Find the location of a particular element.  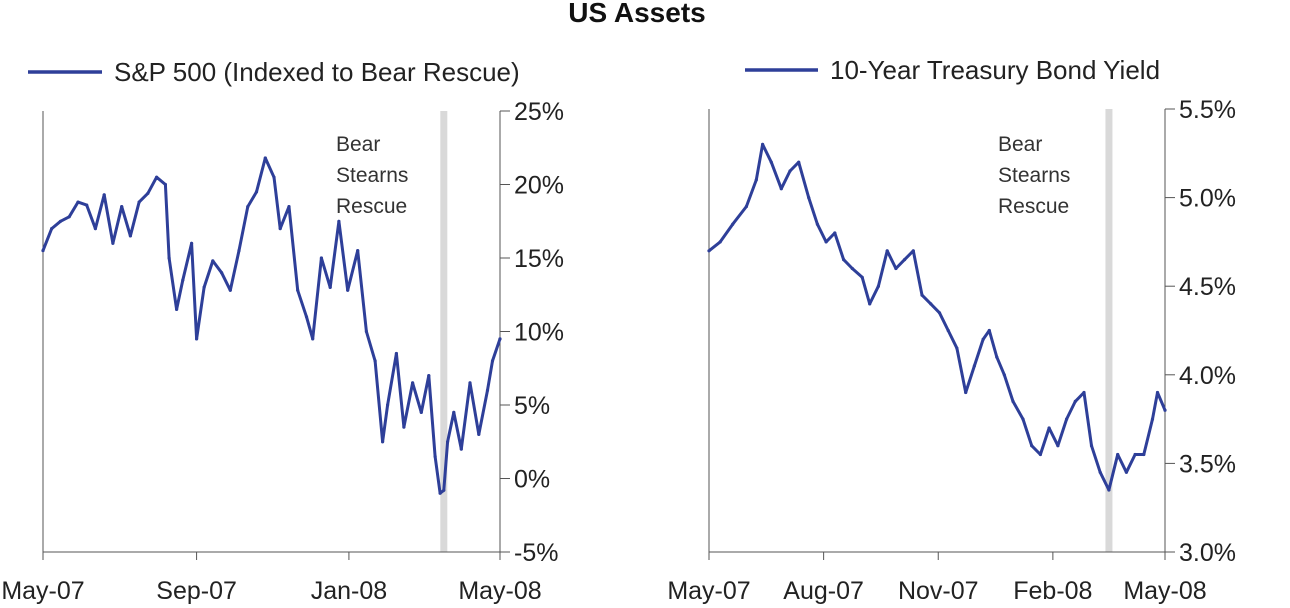

legend-label: S&P 500 (Indexed to Bear Rescue) is located at coordinates (317, 72).